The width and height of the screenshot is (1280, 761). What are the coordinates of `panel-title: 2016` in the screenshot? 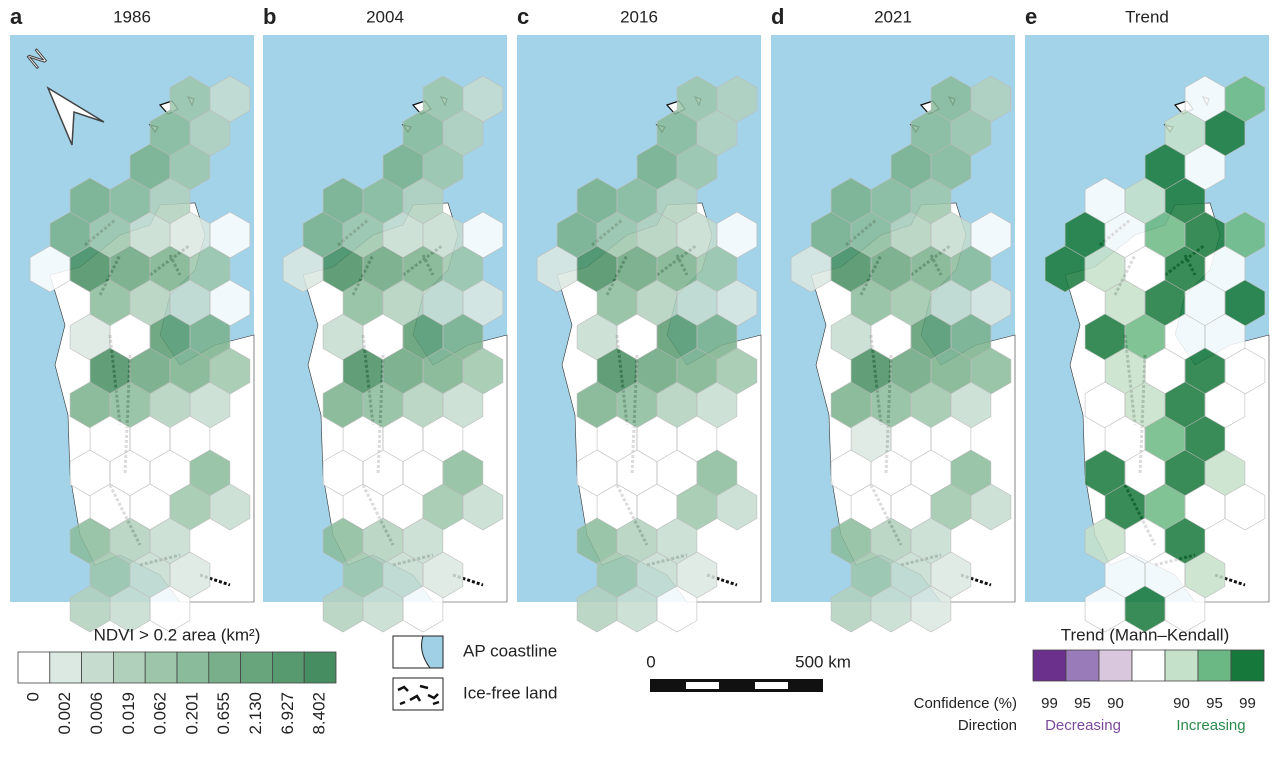 It's located at (639, 16).